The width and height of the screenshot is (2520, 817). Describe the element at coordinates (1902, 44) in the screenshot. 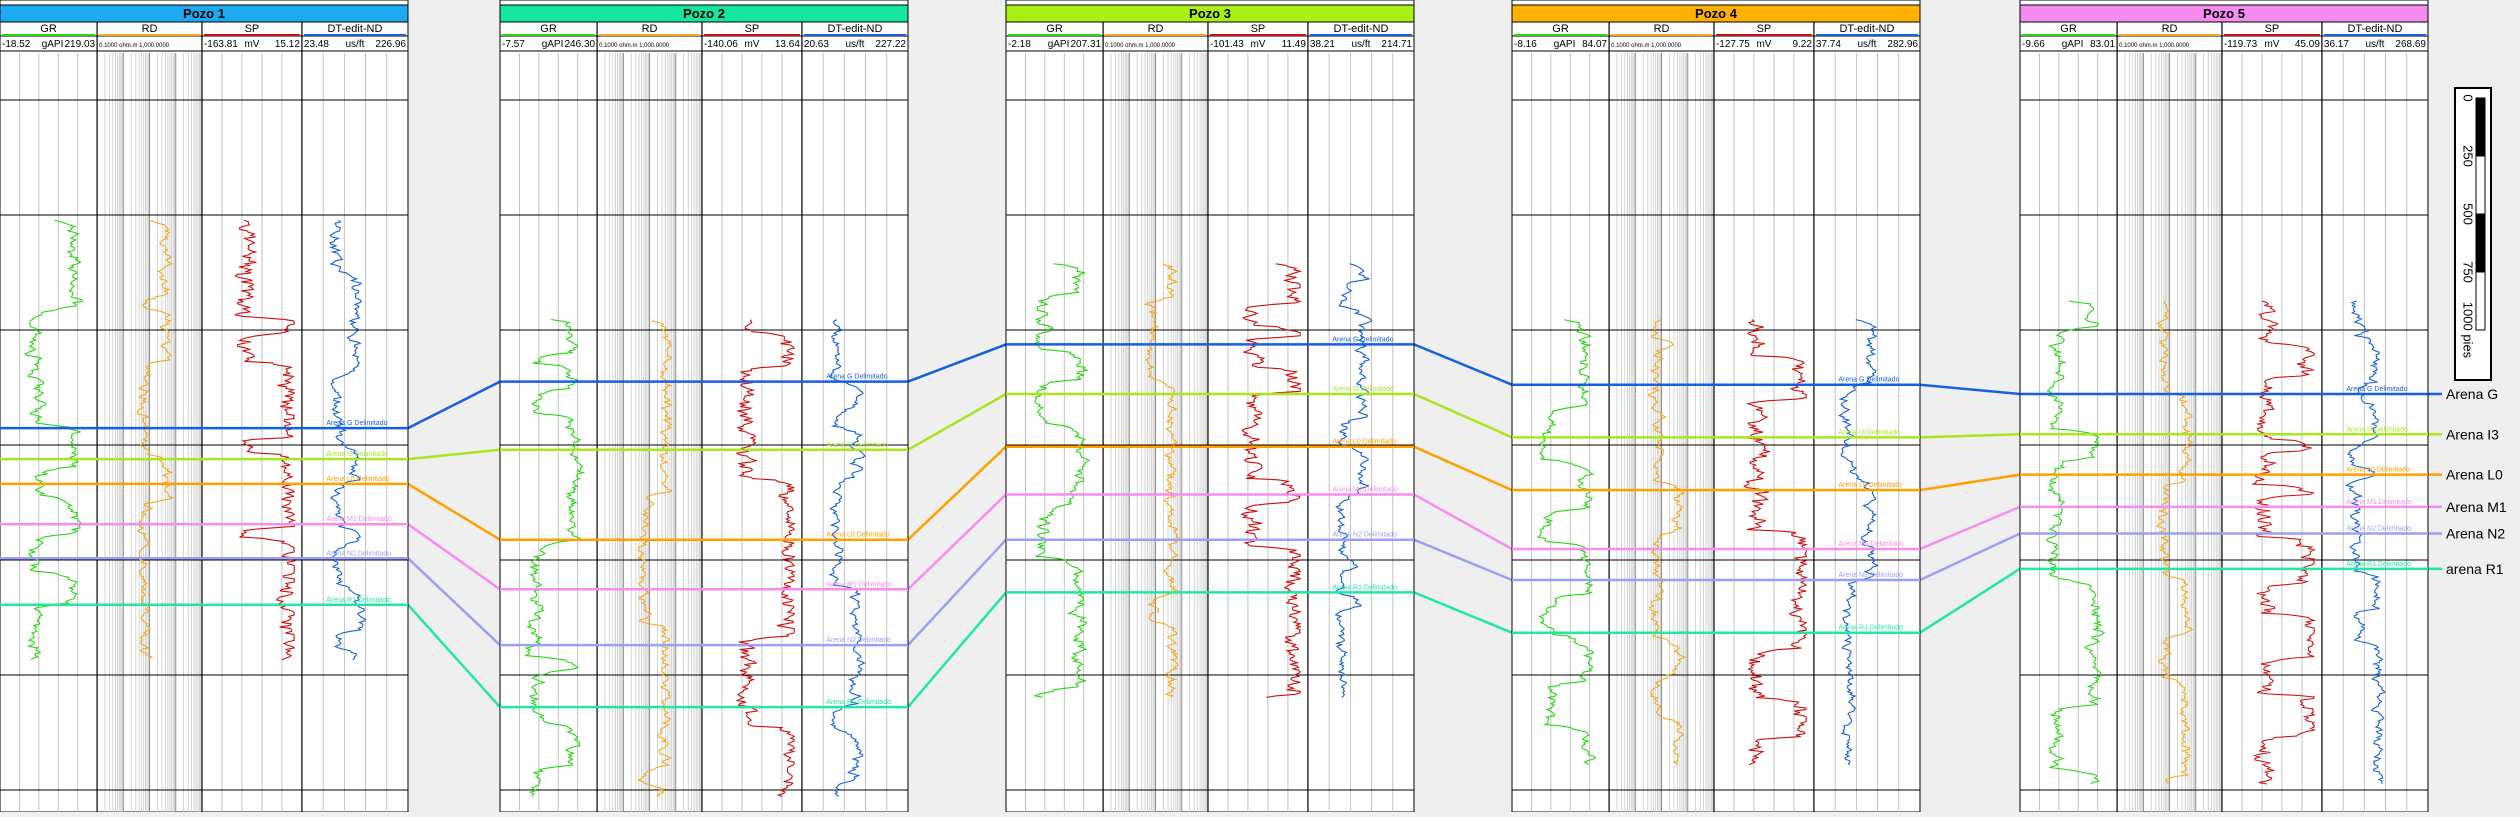

I see `scale-max: 282.96` at that location.